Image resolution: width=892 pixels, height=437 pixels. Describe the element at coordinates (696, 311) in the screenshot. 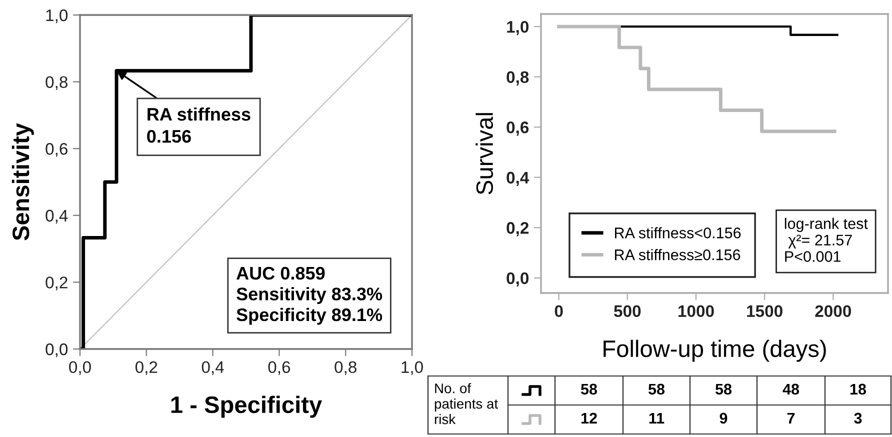

I see `x-tick-label: 1000` at that location.